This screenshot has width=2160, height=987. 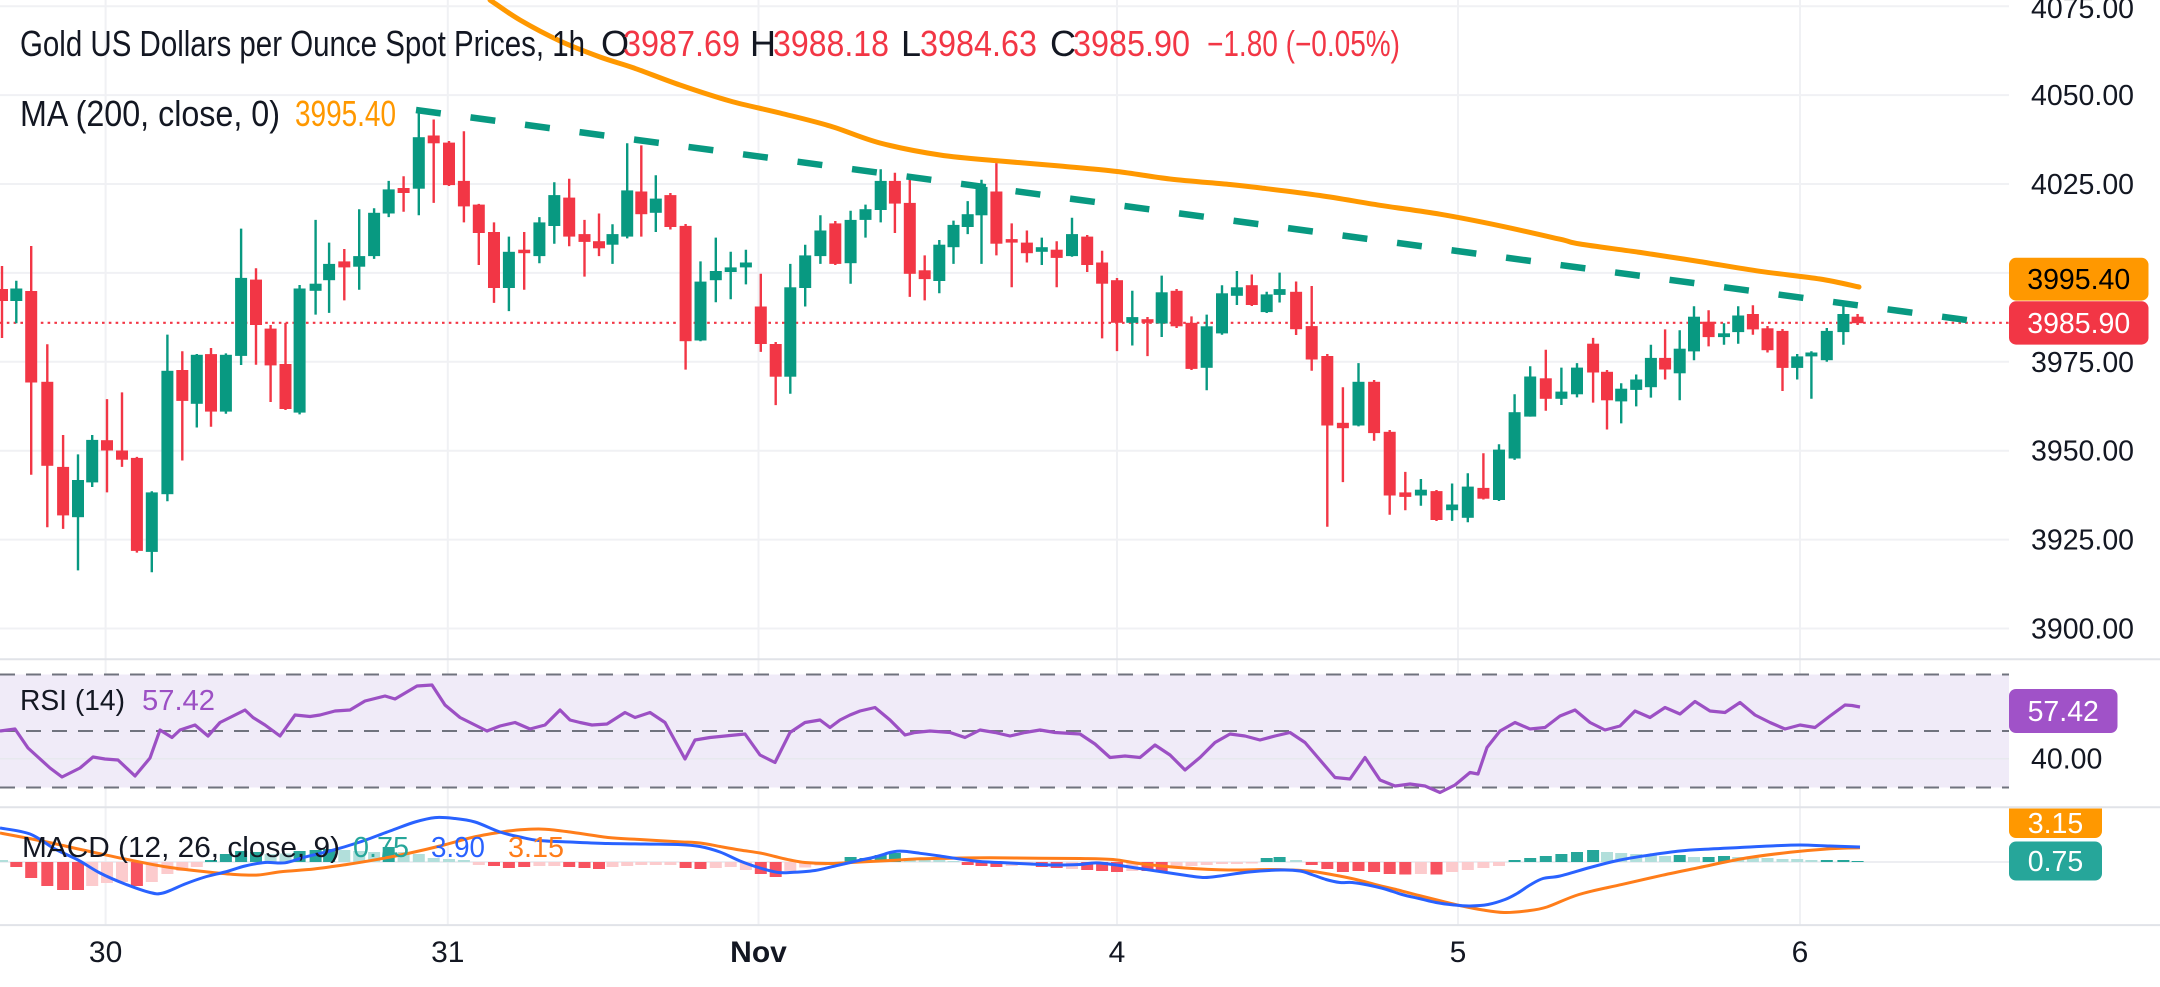 What do you see at coordinates (2082, 630) in the screenshot?
I see `svg-text: 3900.00` at bounding box center [2082, 630].